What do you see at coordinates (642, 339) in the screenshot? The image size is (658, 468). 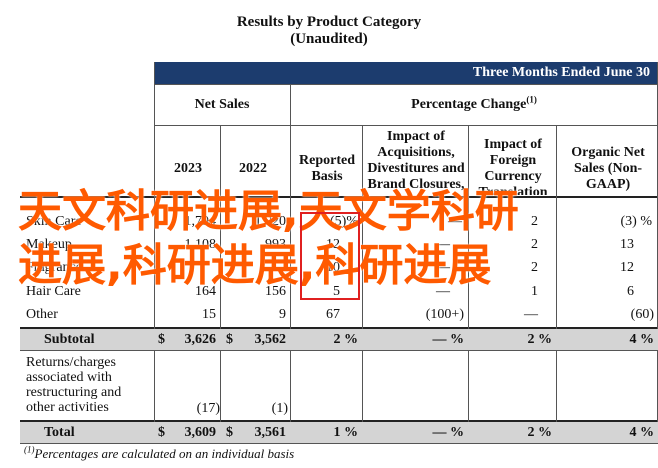 I see `subtotal-organic: 4 %` at bounding box center [642, 339].